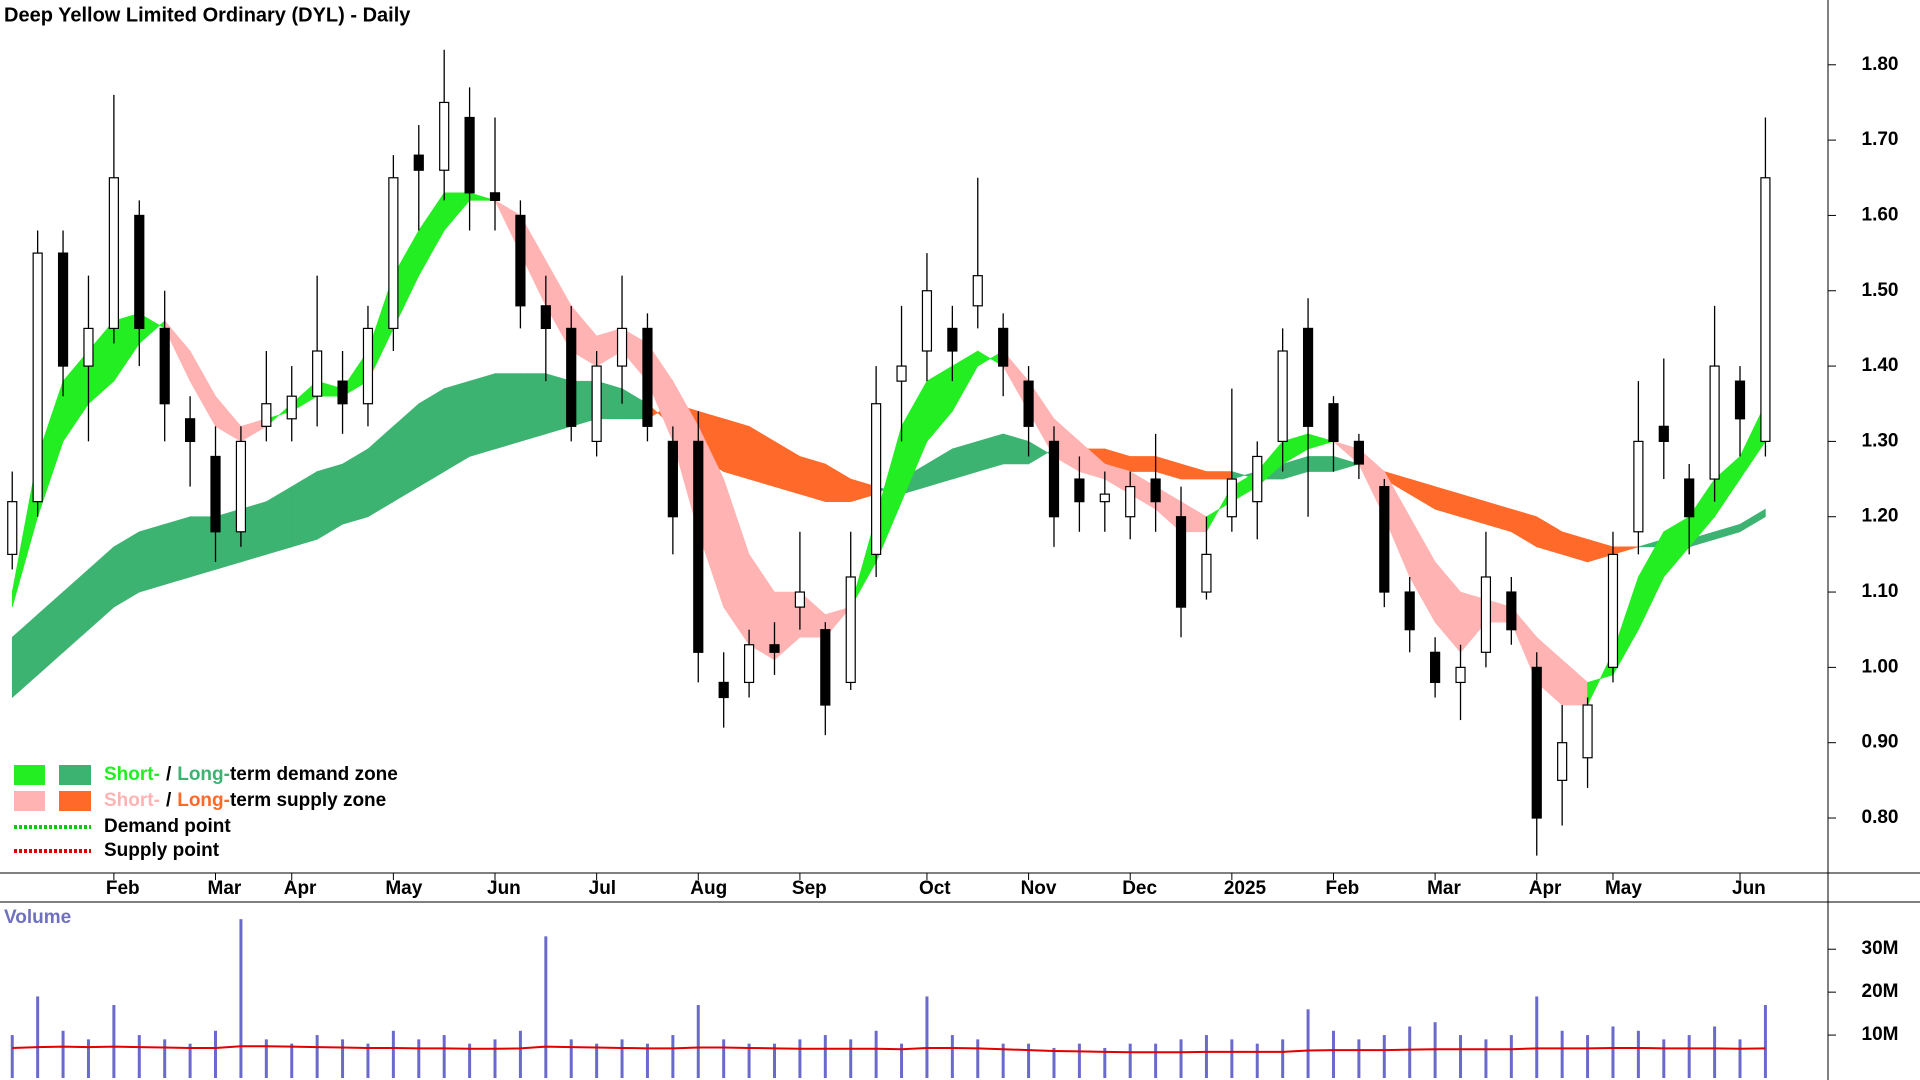 The image size is (1920, 1080). Describe the element at coordinates (1880, 742) in the screenshot. I see `y-tick-label: 0.90` at that location.